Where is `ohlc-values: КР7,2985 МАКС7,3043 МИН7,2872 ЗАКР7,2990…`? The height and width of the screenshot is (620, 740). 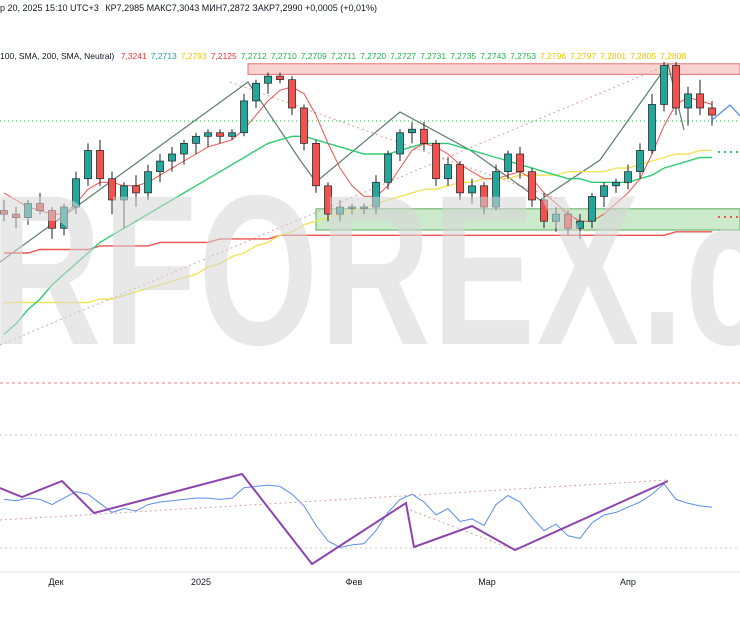
ohlc-values: КР7,2985 МАКС7,3043 МИН7,2872 ЗАКР7,2990… is located at coordinates (241, 8).